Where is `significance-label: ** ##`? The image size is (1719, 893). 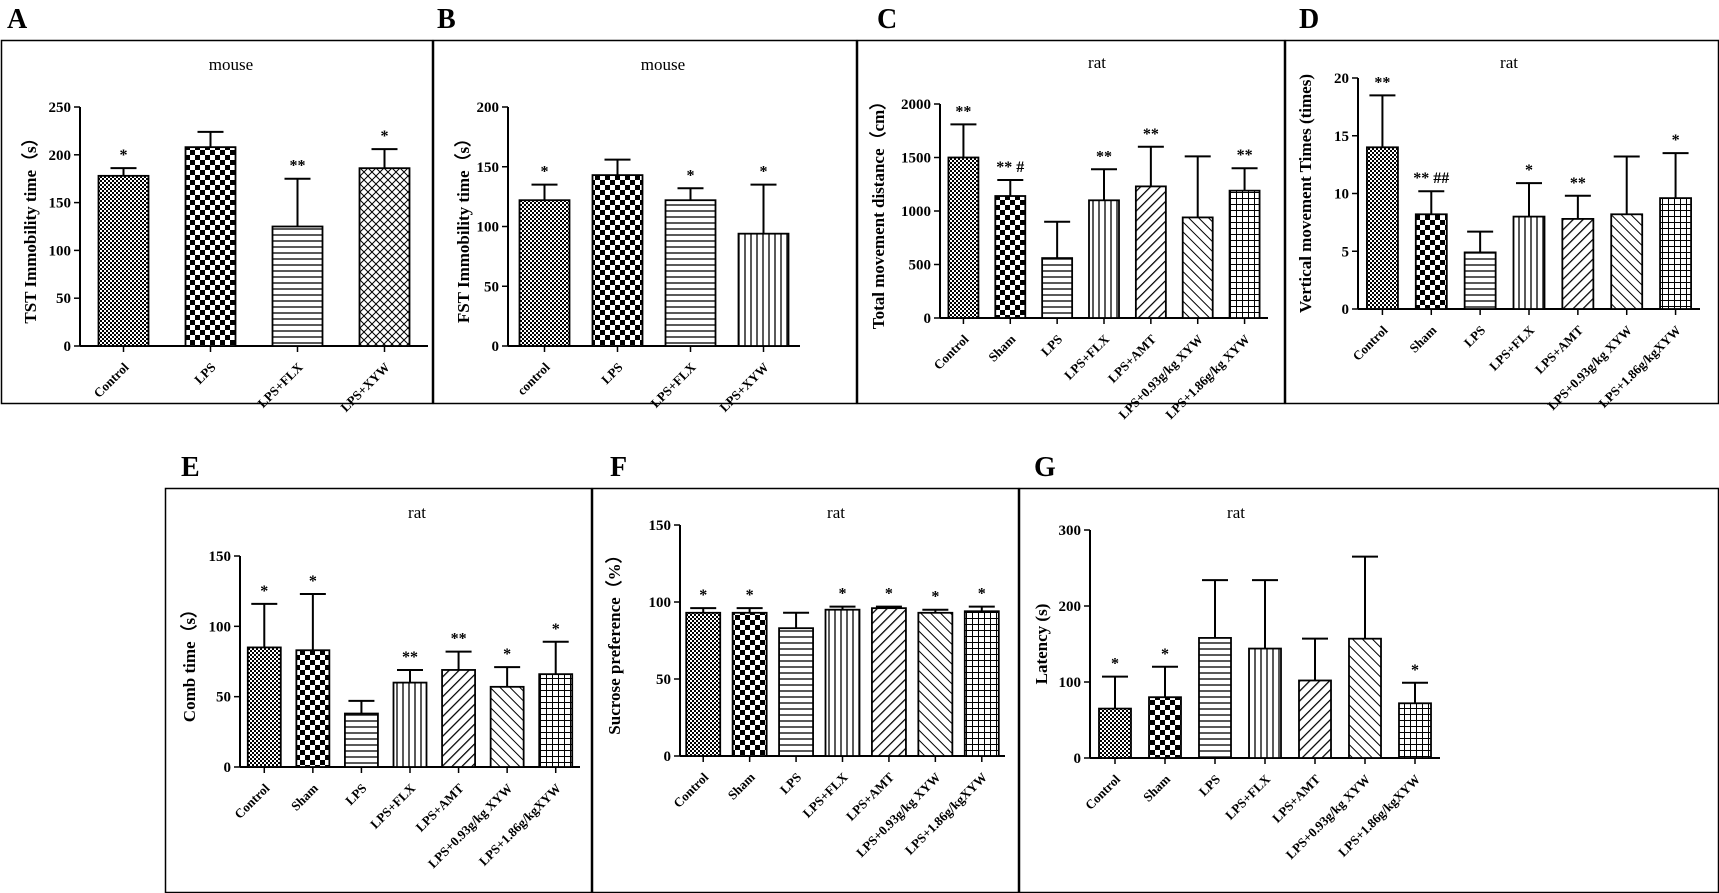
significance-label: ** ## is located at coordinates (1431, 178).